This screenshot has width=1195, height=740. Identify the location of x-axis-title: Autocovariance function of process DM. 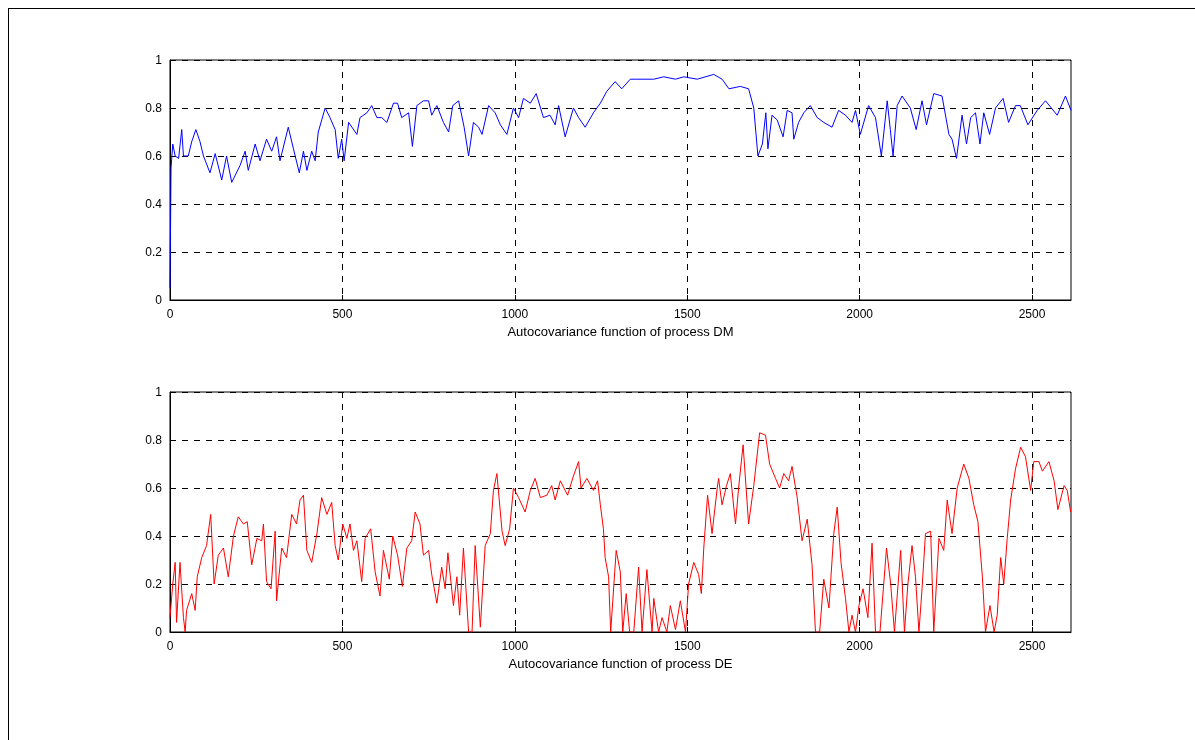
(620, 331).